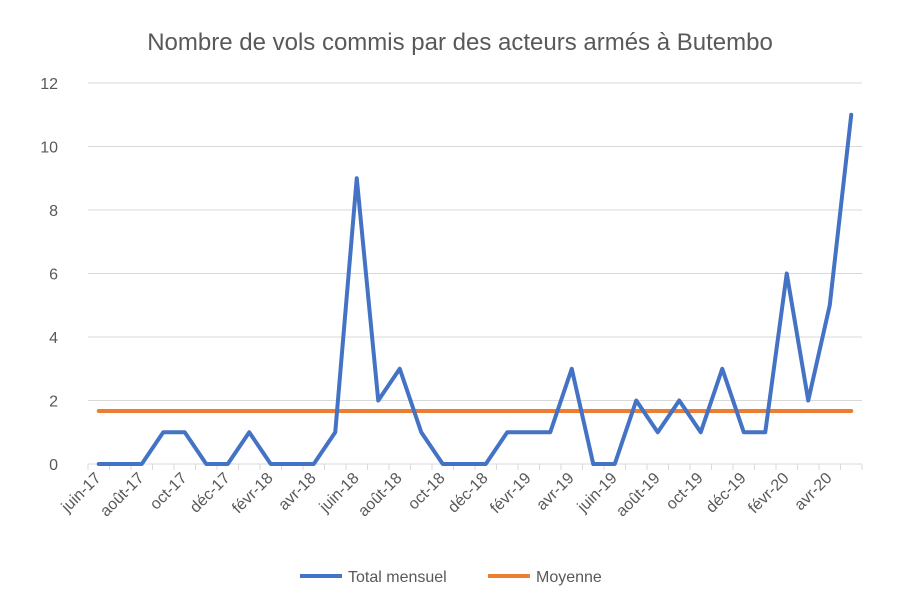  I want to click on x-tick-label: avr-19, so click(555, 492).